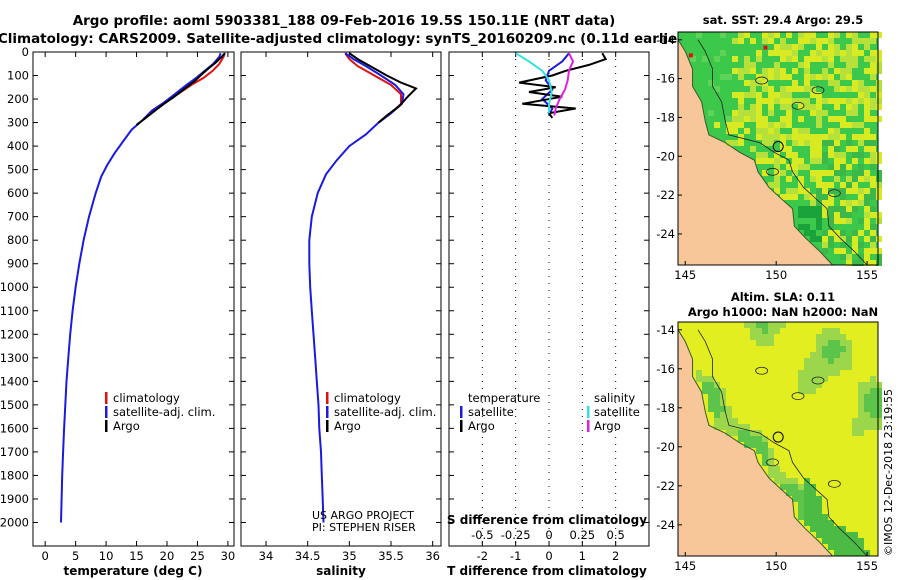 This screenshot has width=900, height=580. What do you see at coordinates (14, 499) in the screenshot?
I see `y-tick-label: 1900` at bounding box center [14, 499].